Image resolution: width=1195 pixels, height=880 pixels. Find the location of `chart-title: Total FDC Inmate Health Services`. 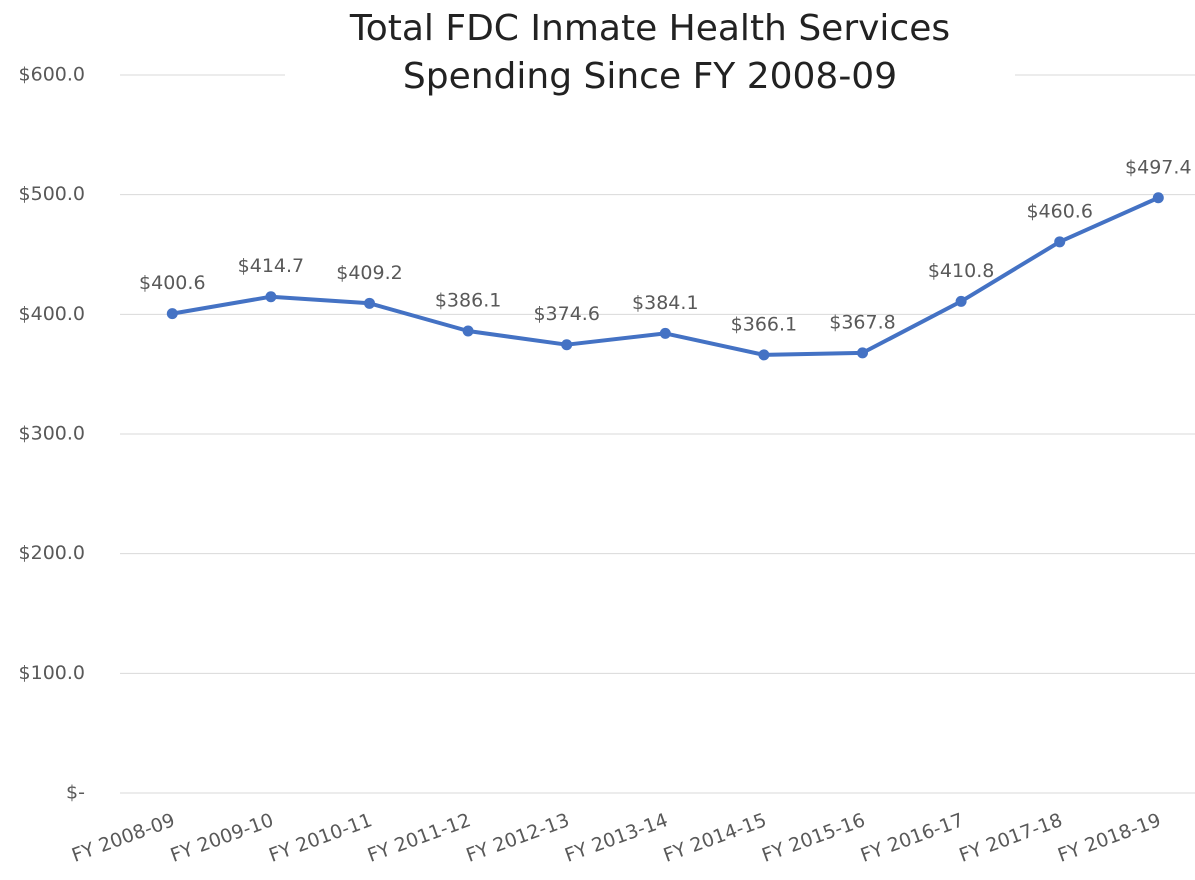

chart-title: Total FDC Inmate Health Services is located at coordinates (649, 28).